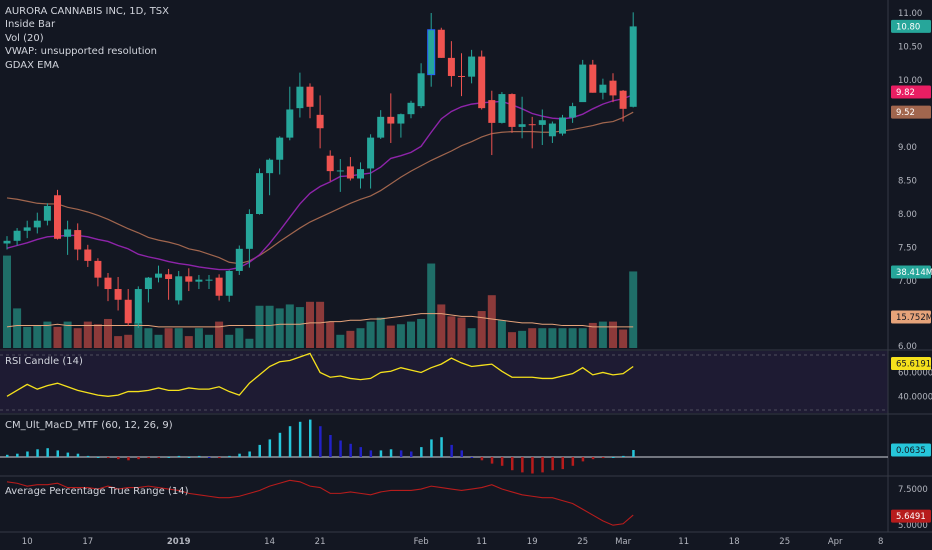  Describe the element at coordinates (913, 490) in the screenshot. I see `aptr-tick-label: 7.5000` at that location.